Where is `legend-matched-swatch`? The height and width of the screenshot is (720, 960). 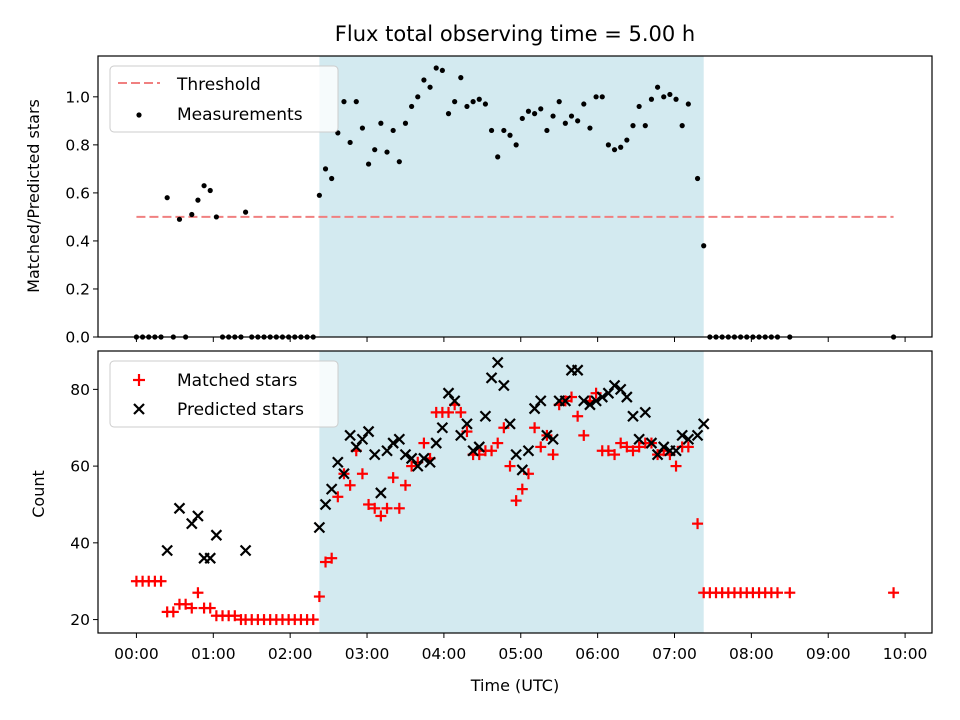 legend-matched-swatch is located at coordinates (139, 380).